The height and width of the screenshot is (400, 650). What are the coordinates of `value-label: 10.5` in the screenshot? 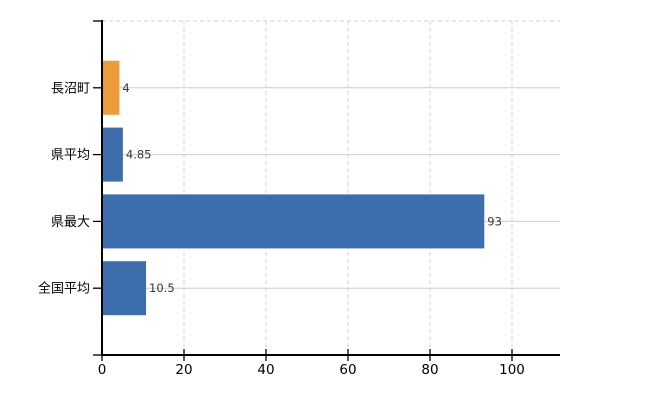 It's located at (162, 288).